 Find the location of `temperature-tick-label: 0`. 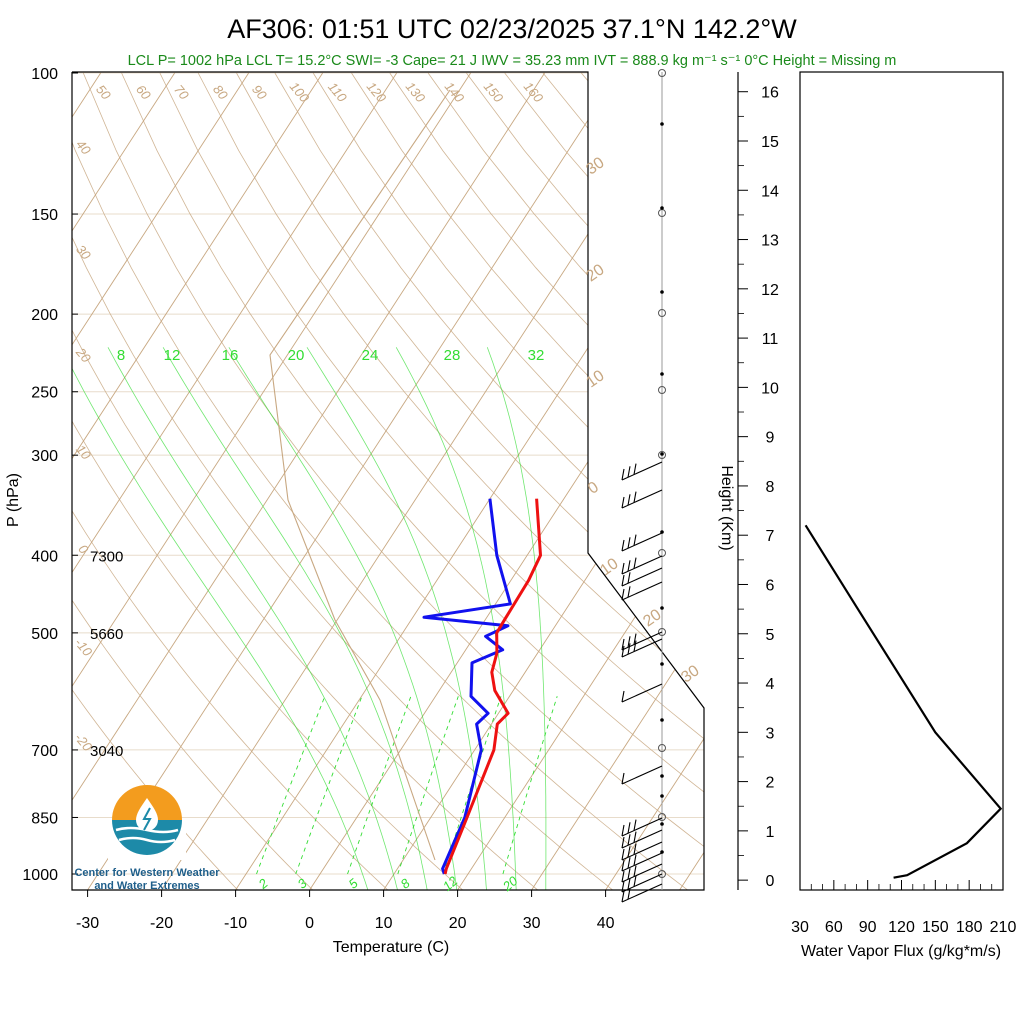

temperature-tick-label: 0 is located at coordinates (309, 923).